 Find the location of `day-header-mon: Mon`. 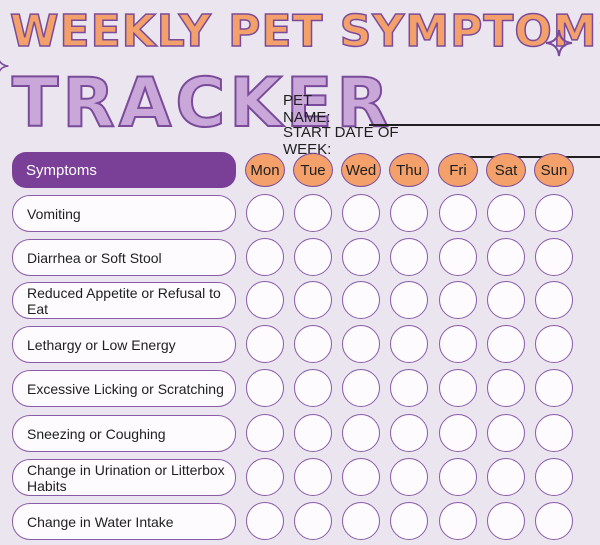

day-header-mon: Mon is located at coordinates (265, 170).